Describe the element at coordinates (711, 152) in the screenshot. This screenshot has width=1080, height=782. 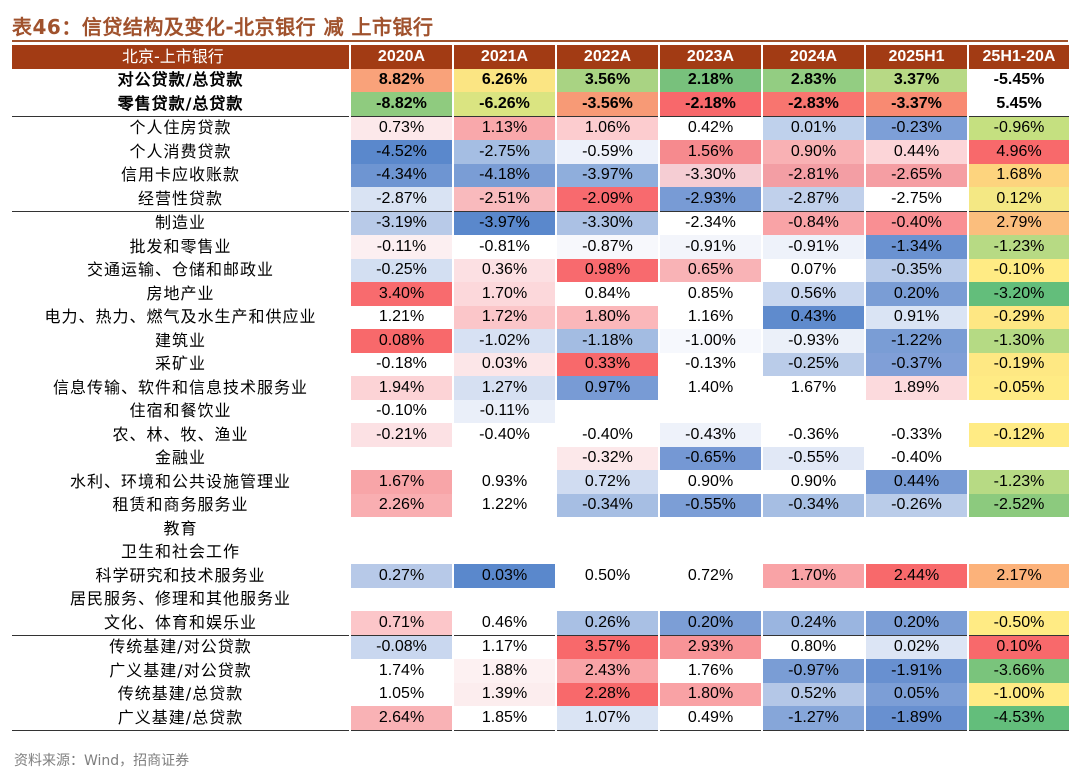
I see `value-cell: 1.56%` at that location.